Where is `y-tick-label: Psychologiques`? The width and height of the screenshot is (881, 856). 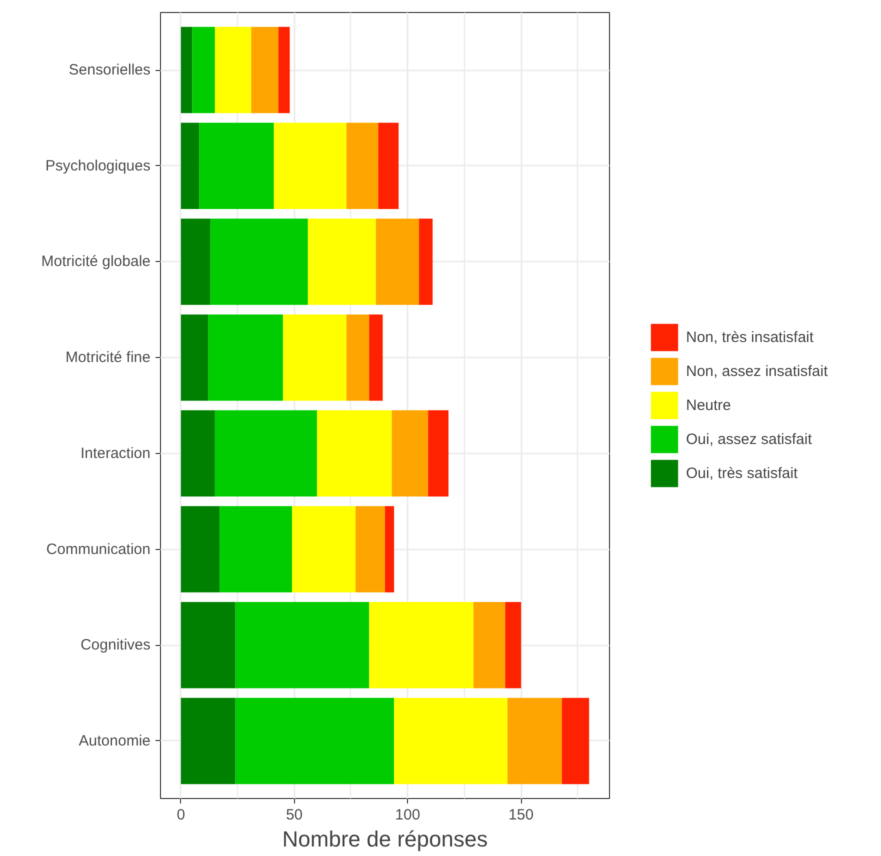
y-tick-label: Psychologiques is located at coordinates (98, 165).